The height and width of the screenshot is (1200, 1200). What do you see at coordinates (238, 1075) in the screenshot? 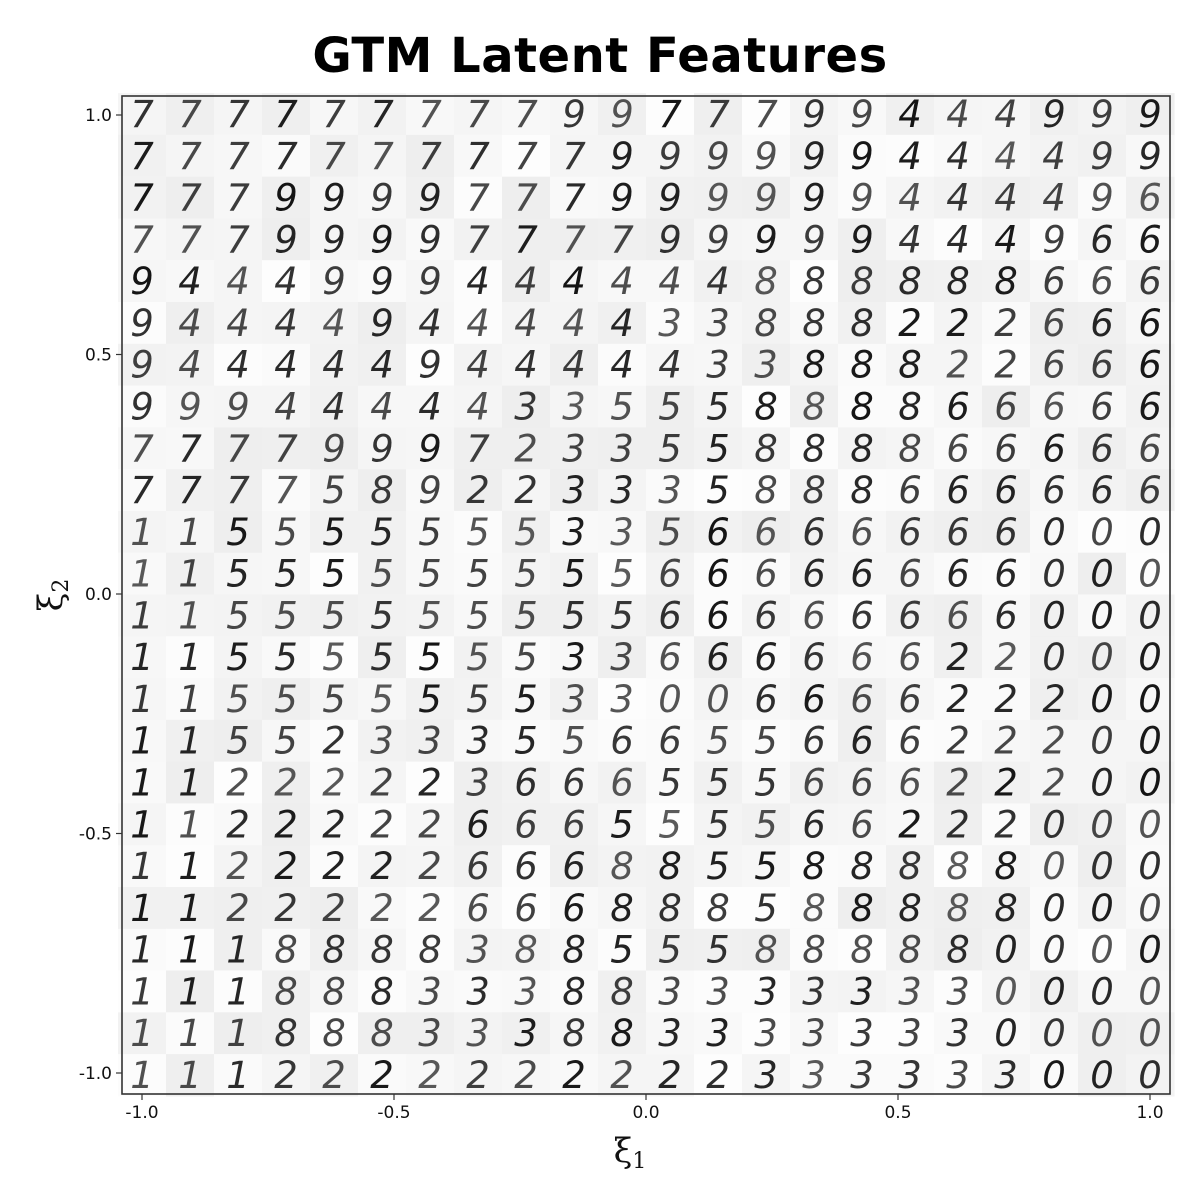
I see `digit-cell: 1` at bounding box center [238, 1075].